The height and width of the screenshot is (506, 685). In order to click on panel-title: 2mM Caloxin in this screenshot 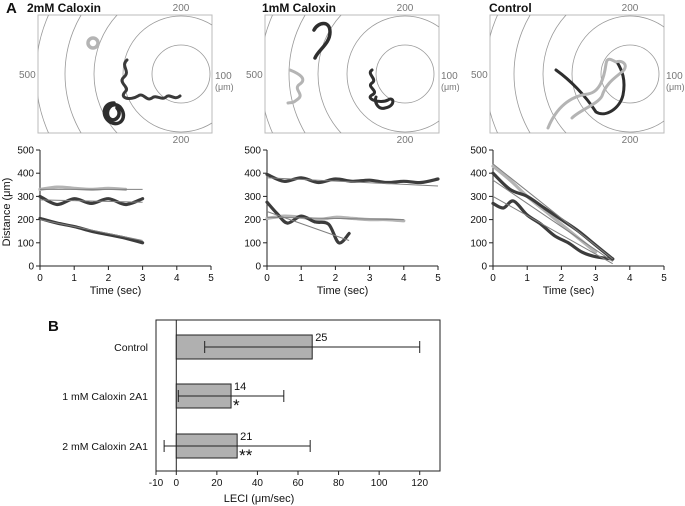, I will do `click(64, 8)`.